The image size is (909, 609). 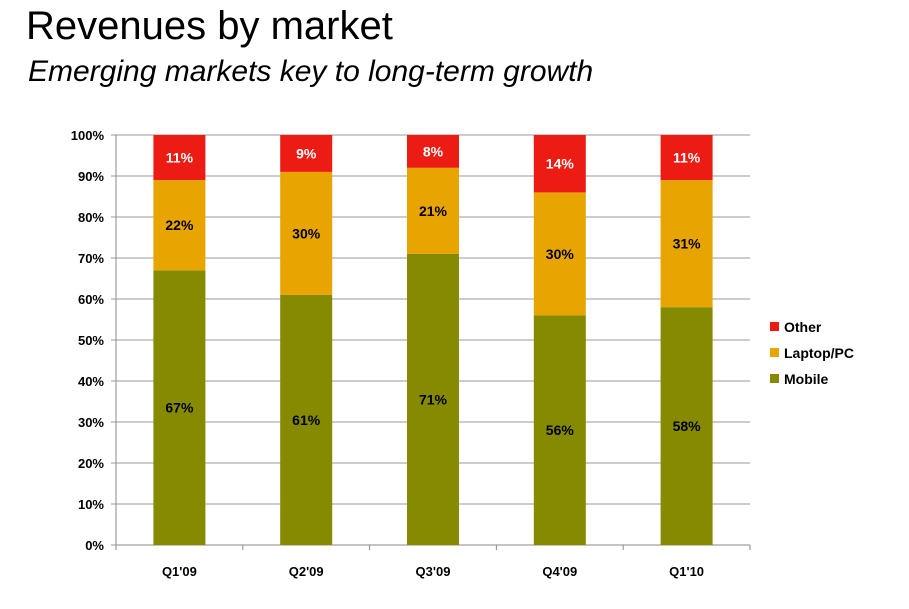 I want to click on data-label: 31%, so click(x=687, y=244).